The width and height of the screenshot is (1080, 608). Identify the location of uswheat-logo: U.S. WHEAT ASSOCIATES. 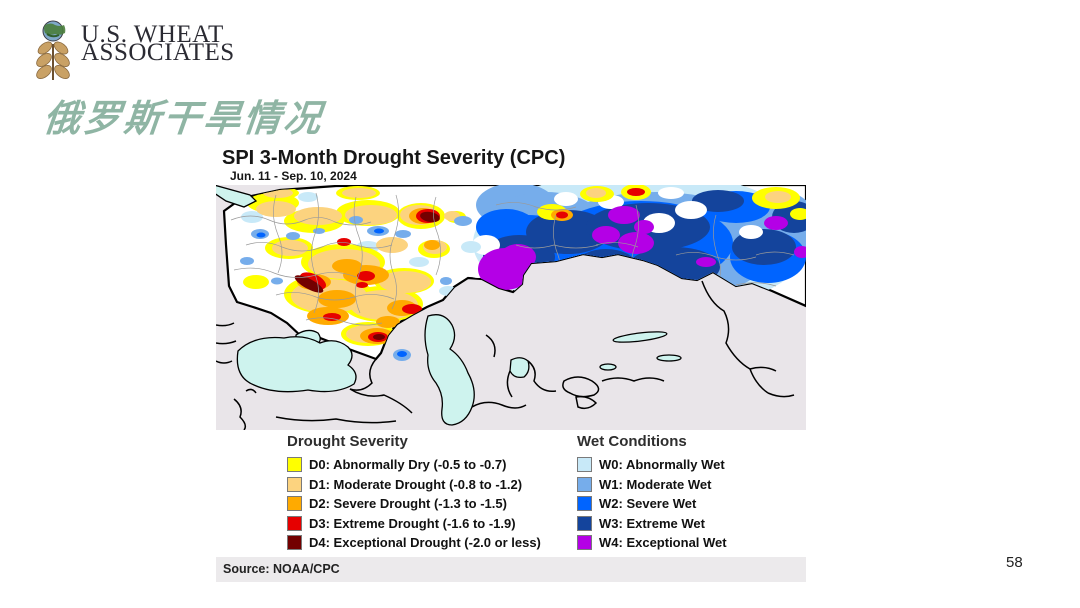
(133, 51).